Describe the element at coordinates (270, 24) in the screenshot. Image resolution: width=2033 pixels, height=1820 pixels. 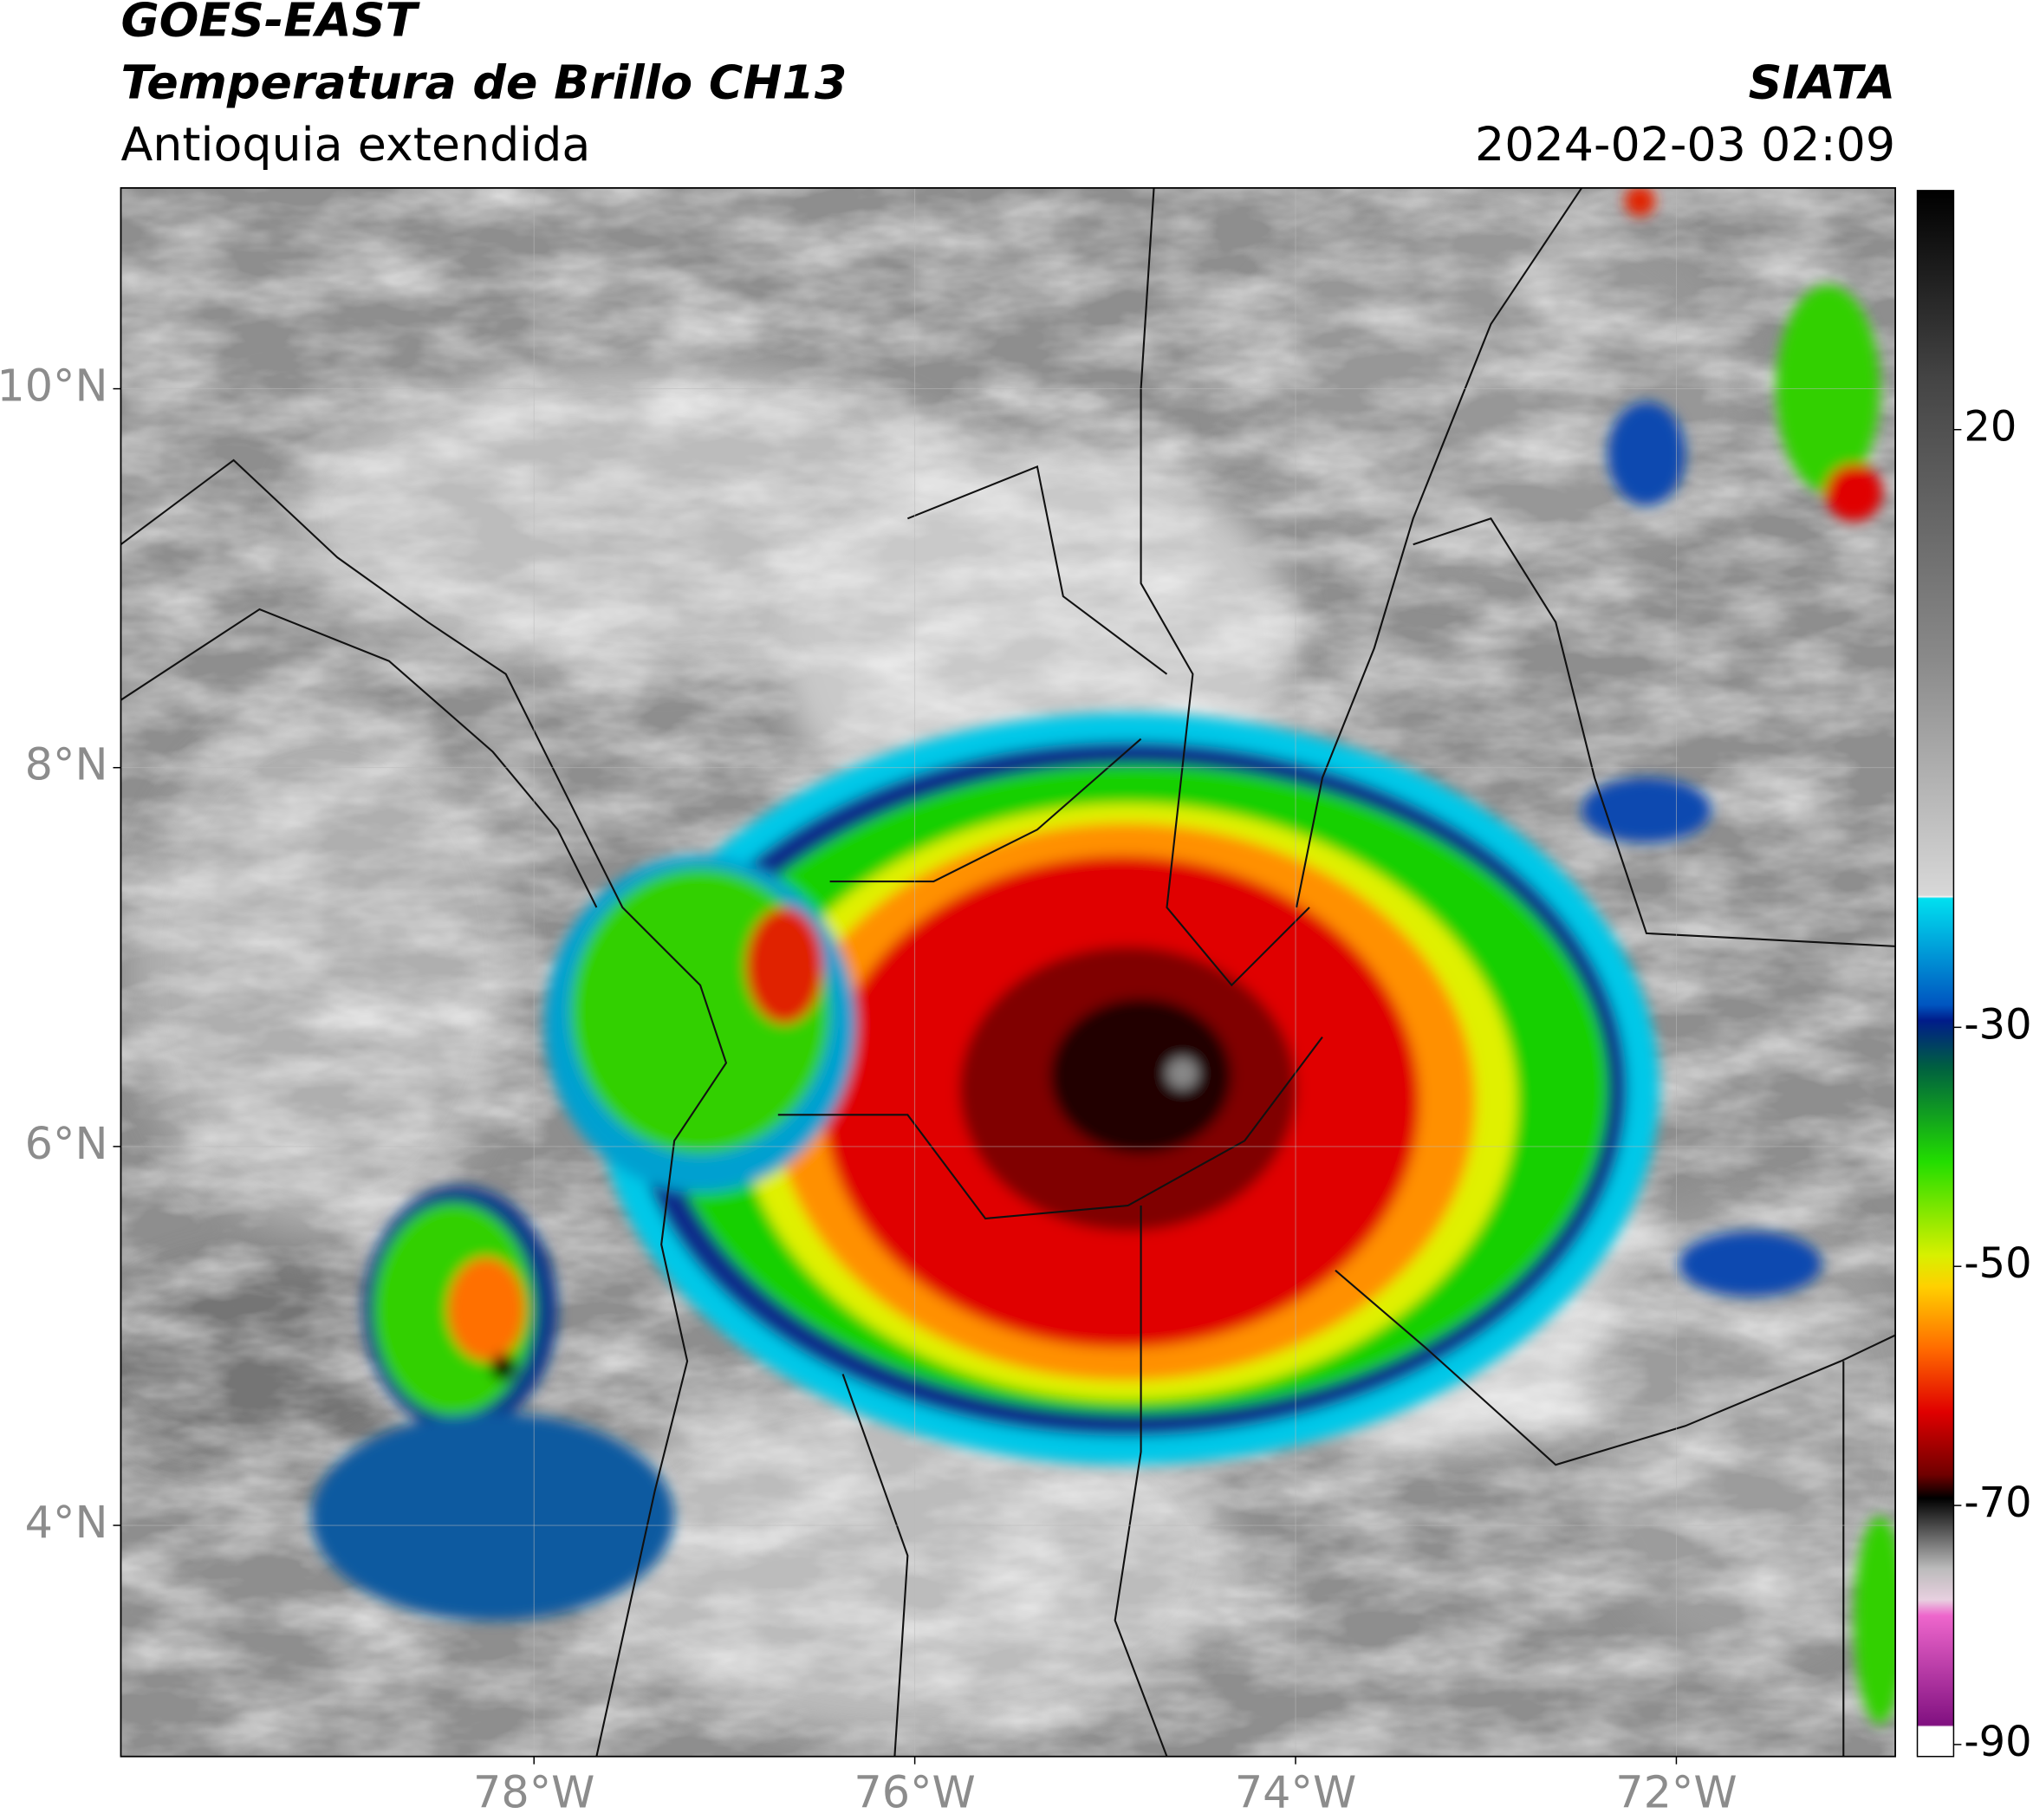
I see `title: GOES-EAST` at that location.